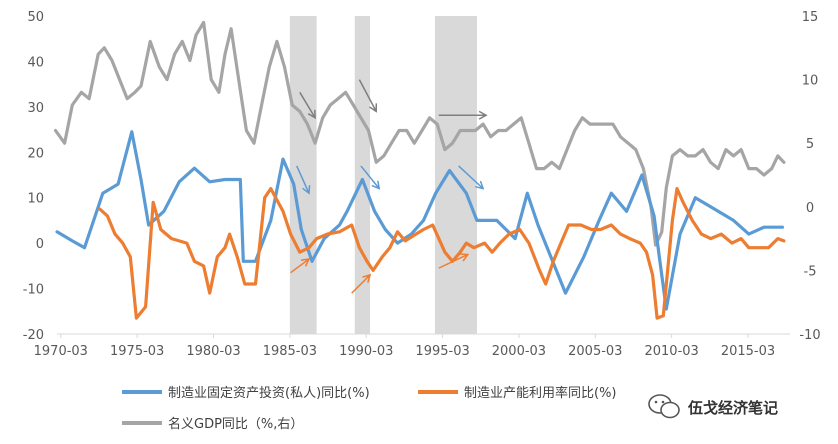  Describe the element at coordinates (137, 351) in the screenshot. I see `x-tick-label: 1975-03` at that location.